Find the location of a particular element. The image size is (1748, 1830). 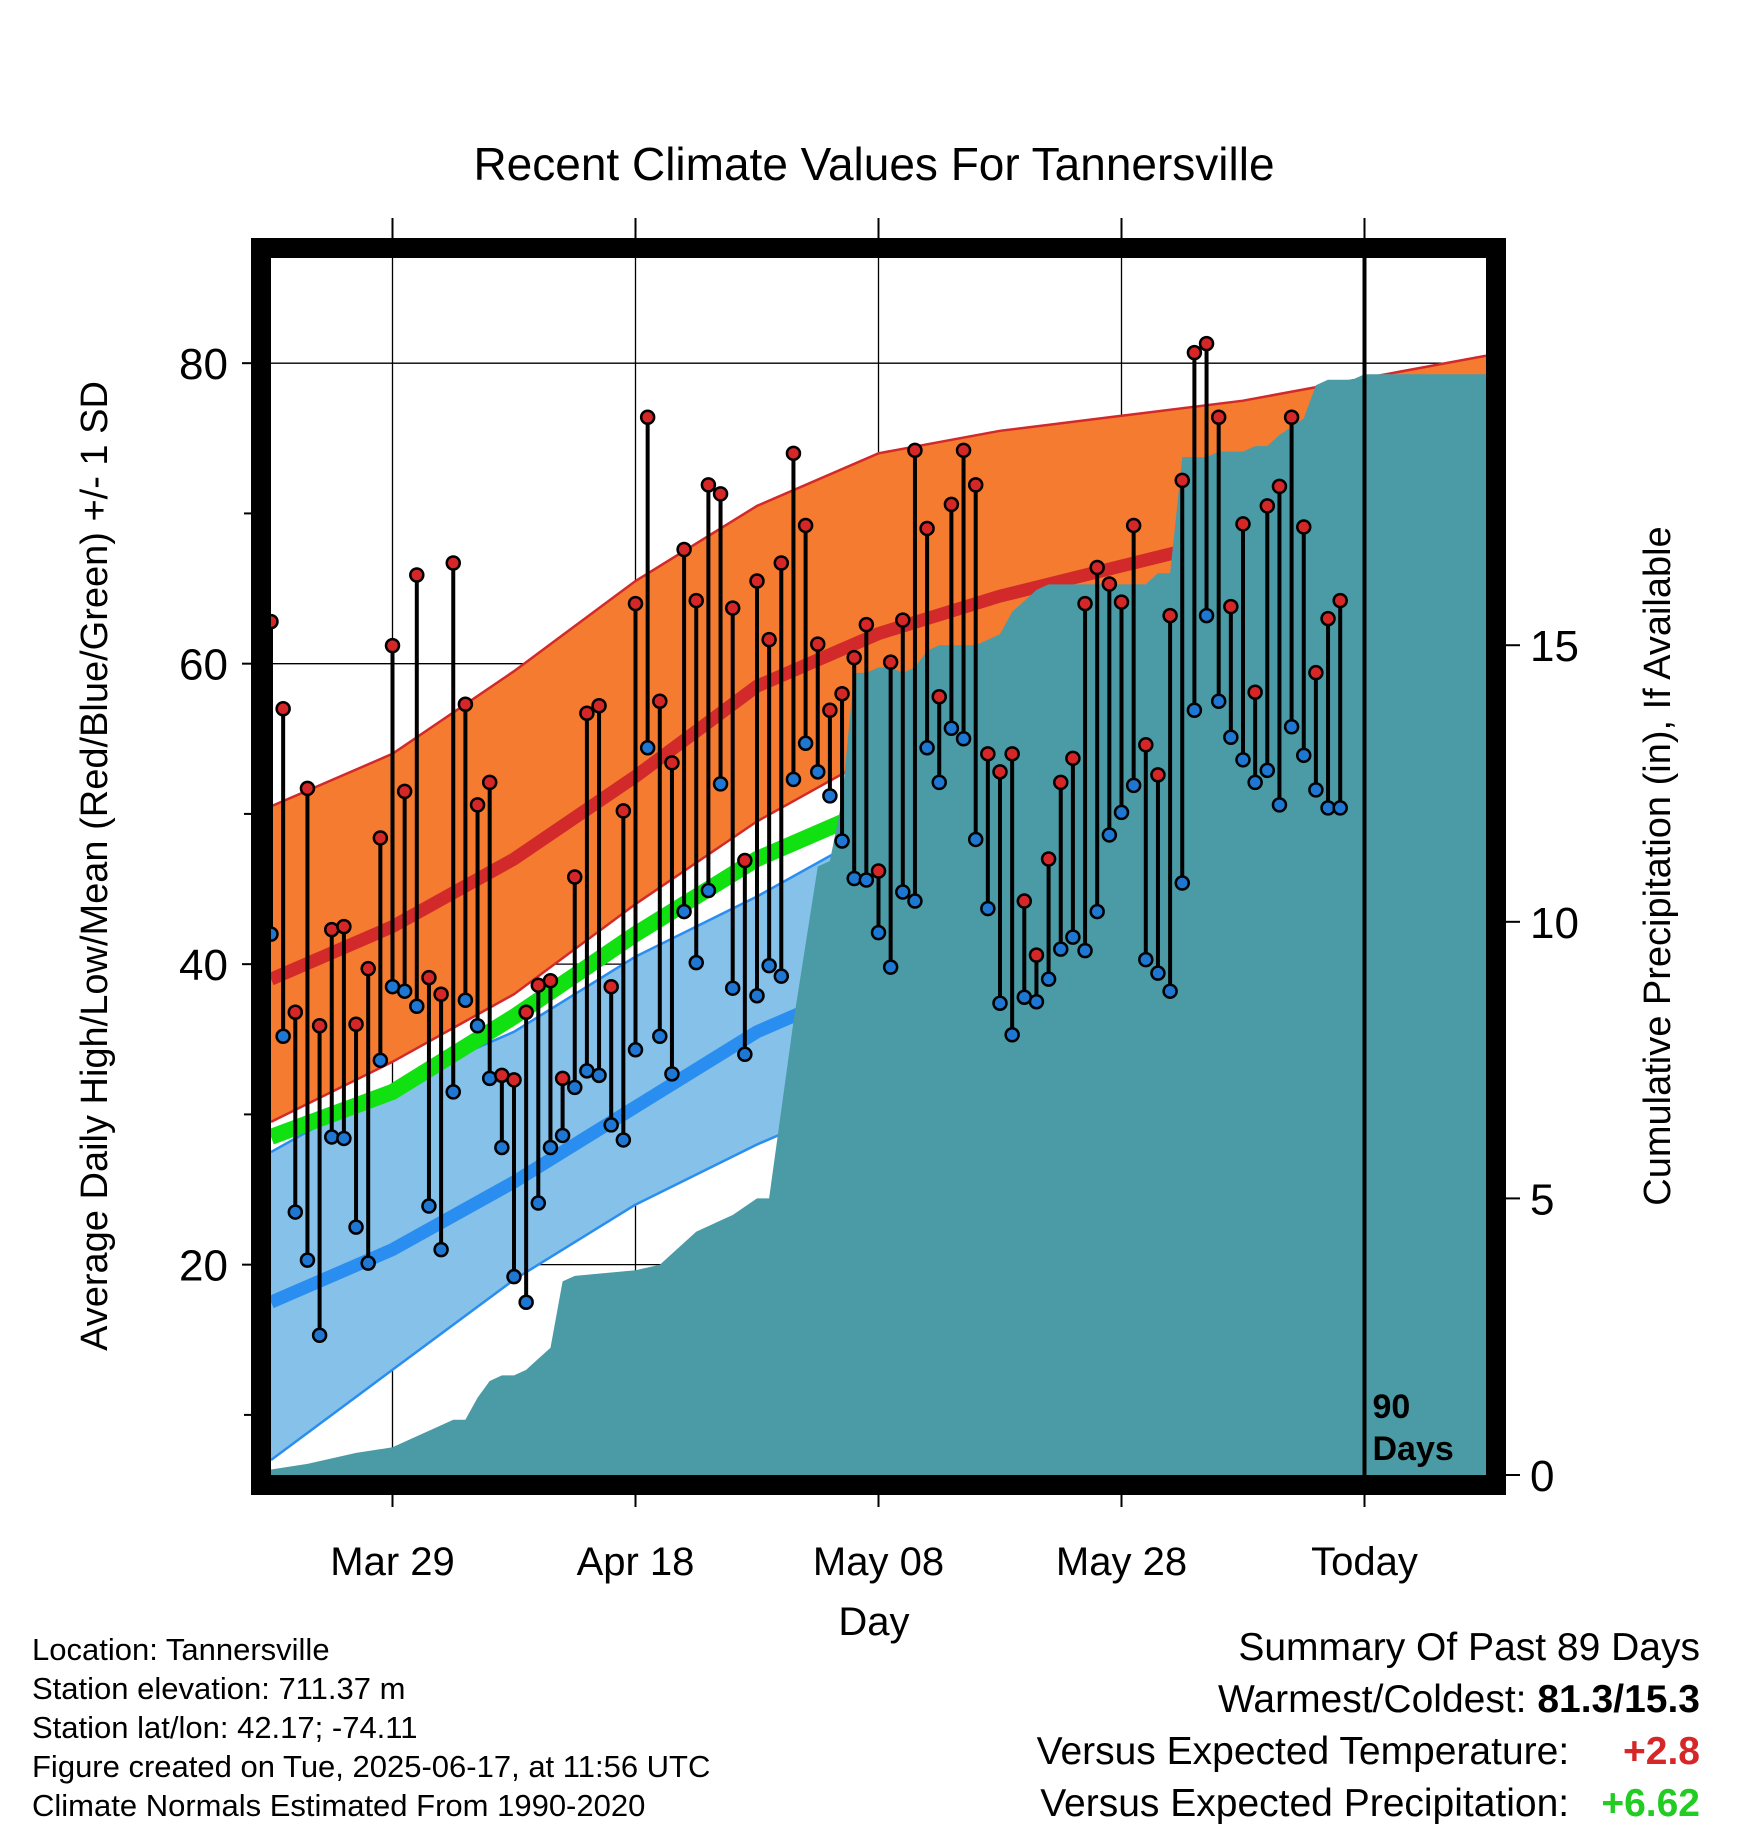

x-axis-label: Day is located at coordinates (873, 1622).